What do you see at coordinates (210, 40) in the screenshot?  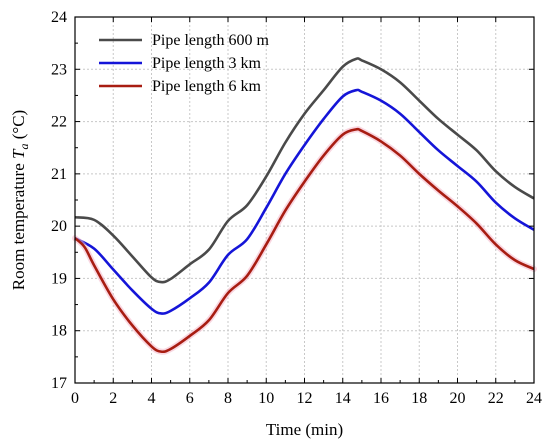 I see `legend-label-0: Pipe length 600 m` at bounding box center [210, 40].